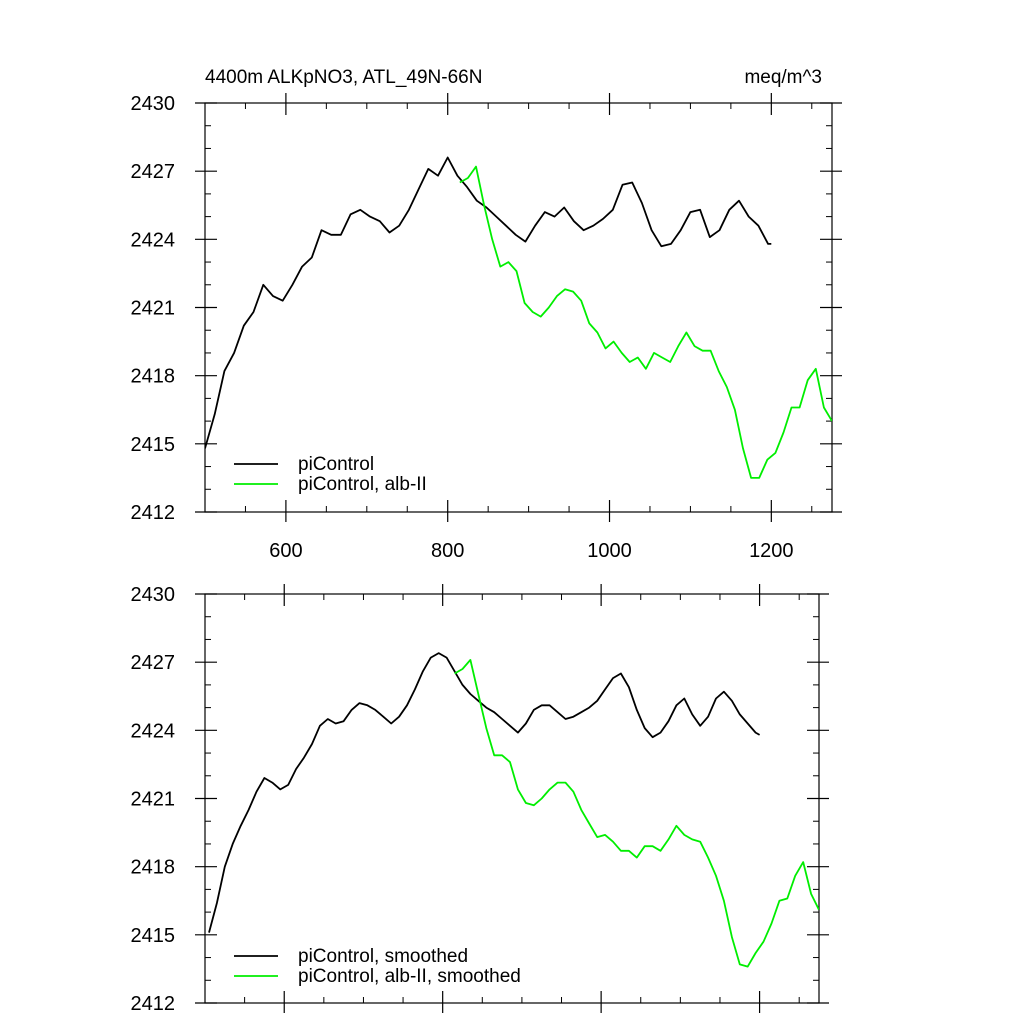 This screenshot has height=1024, width=1024. I want to click on chart-title: 4400m ALKpNO3, ATL_49N-66N, so click(343, 77).